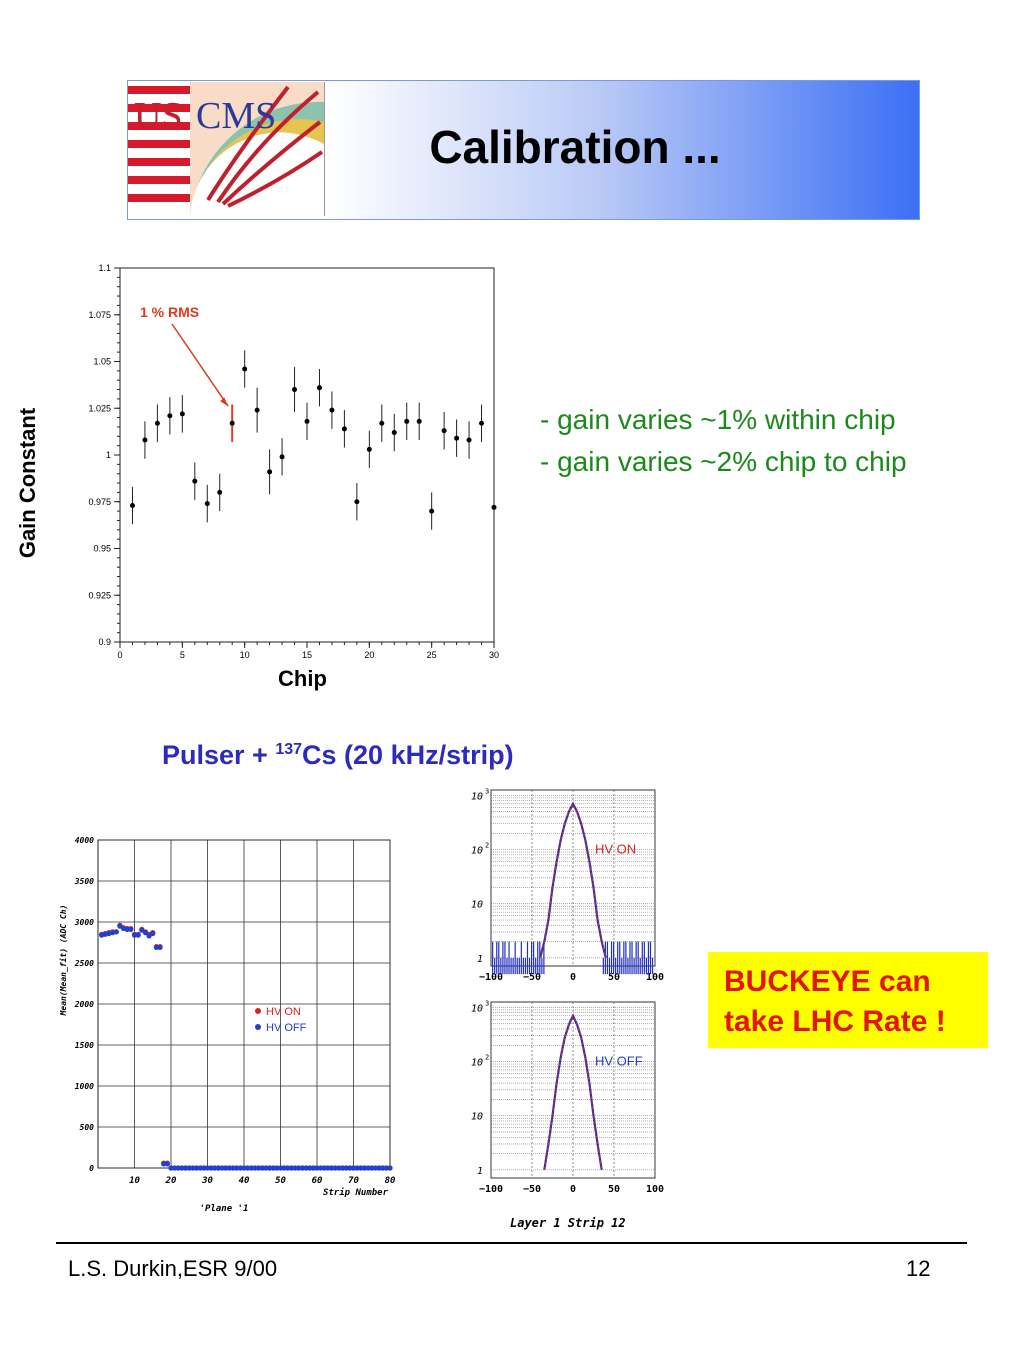 This screenshot has width=1024, height=1365. What do you see at coordinates (511, 1243) in the screenshot?
I see `footer-divider` at bounding box center [511, 1243].